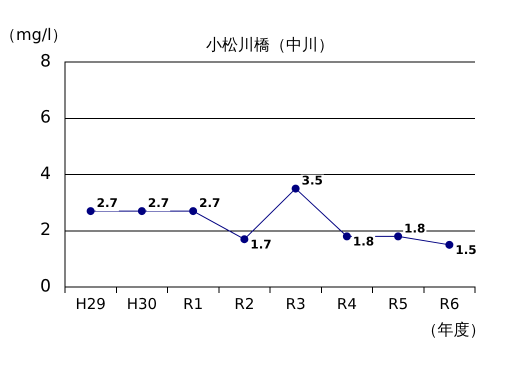  Describe the element at coordinates (453, 330) in the screenshot. I see `x-axis-title: （年度）` at that location.